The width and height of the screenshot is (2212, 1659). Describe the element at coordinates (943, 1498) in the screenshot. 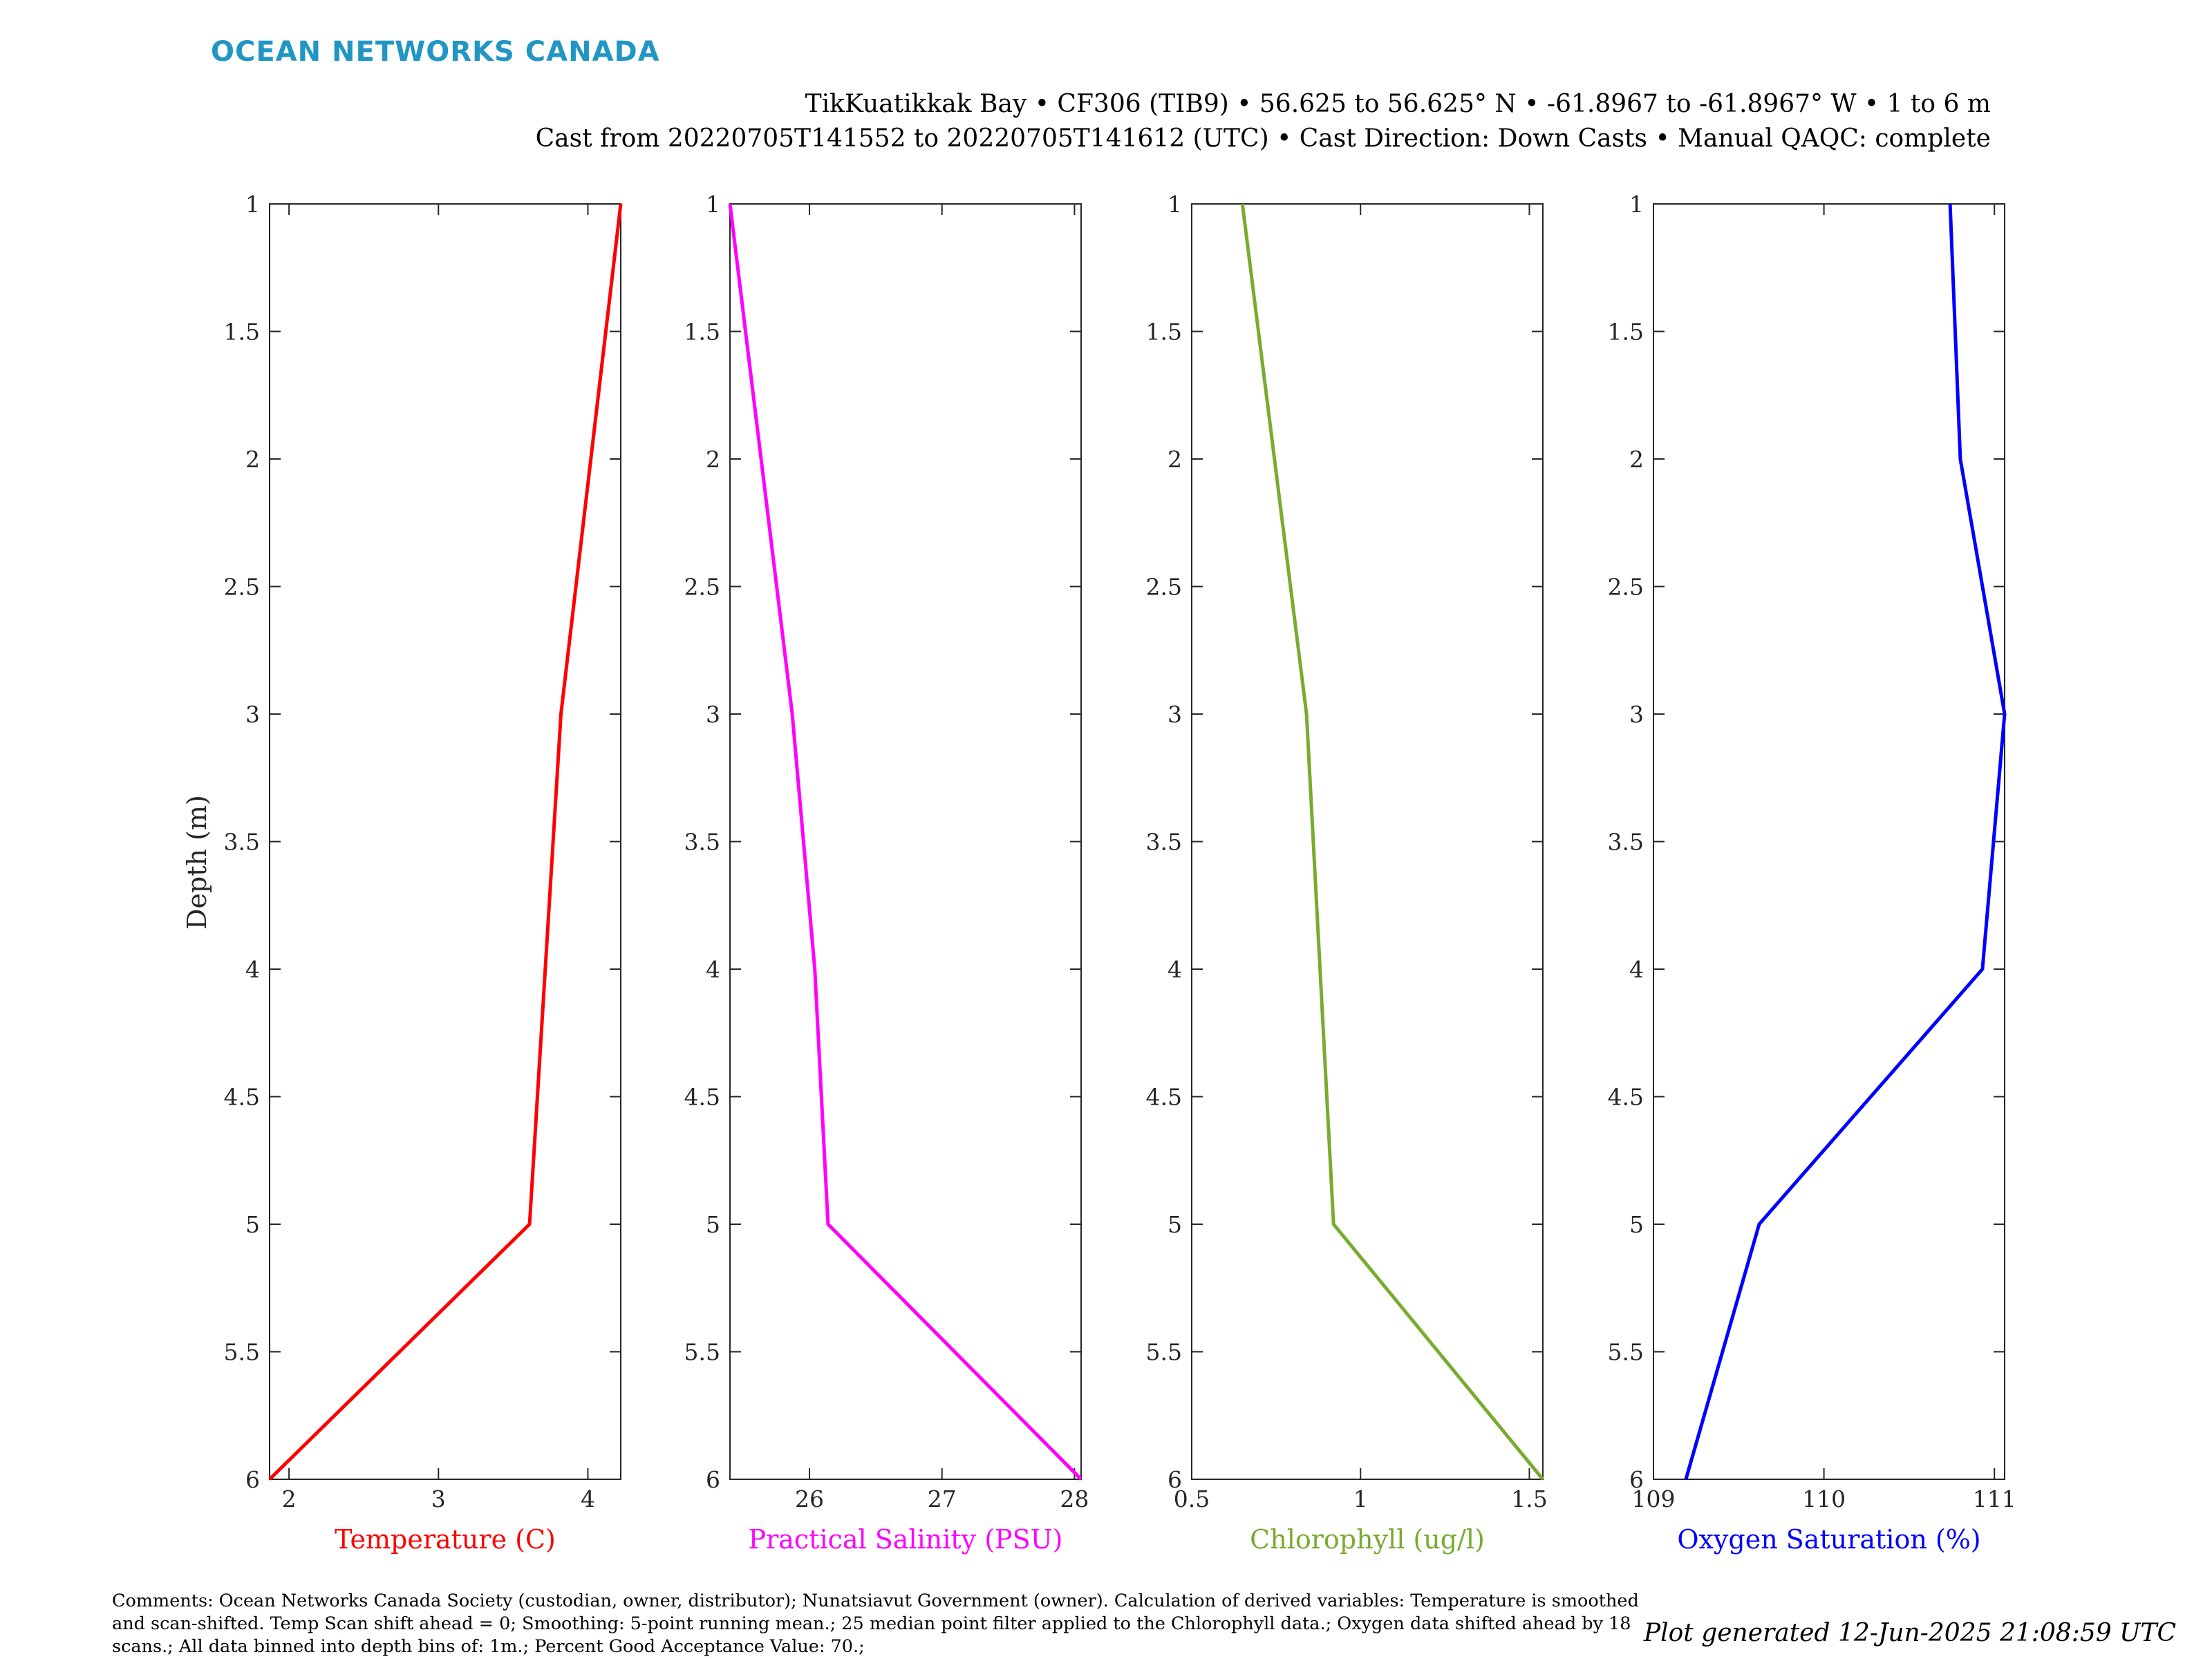

I see `x-tick-label: 27` at that location.